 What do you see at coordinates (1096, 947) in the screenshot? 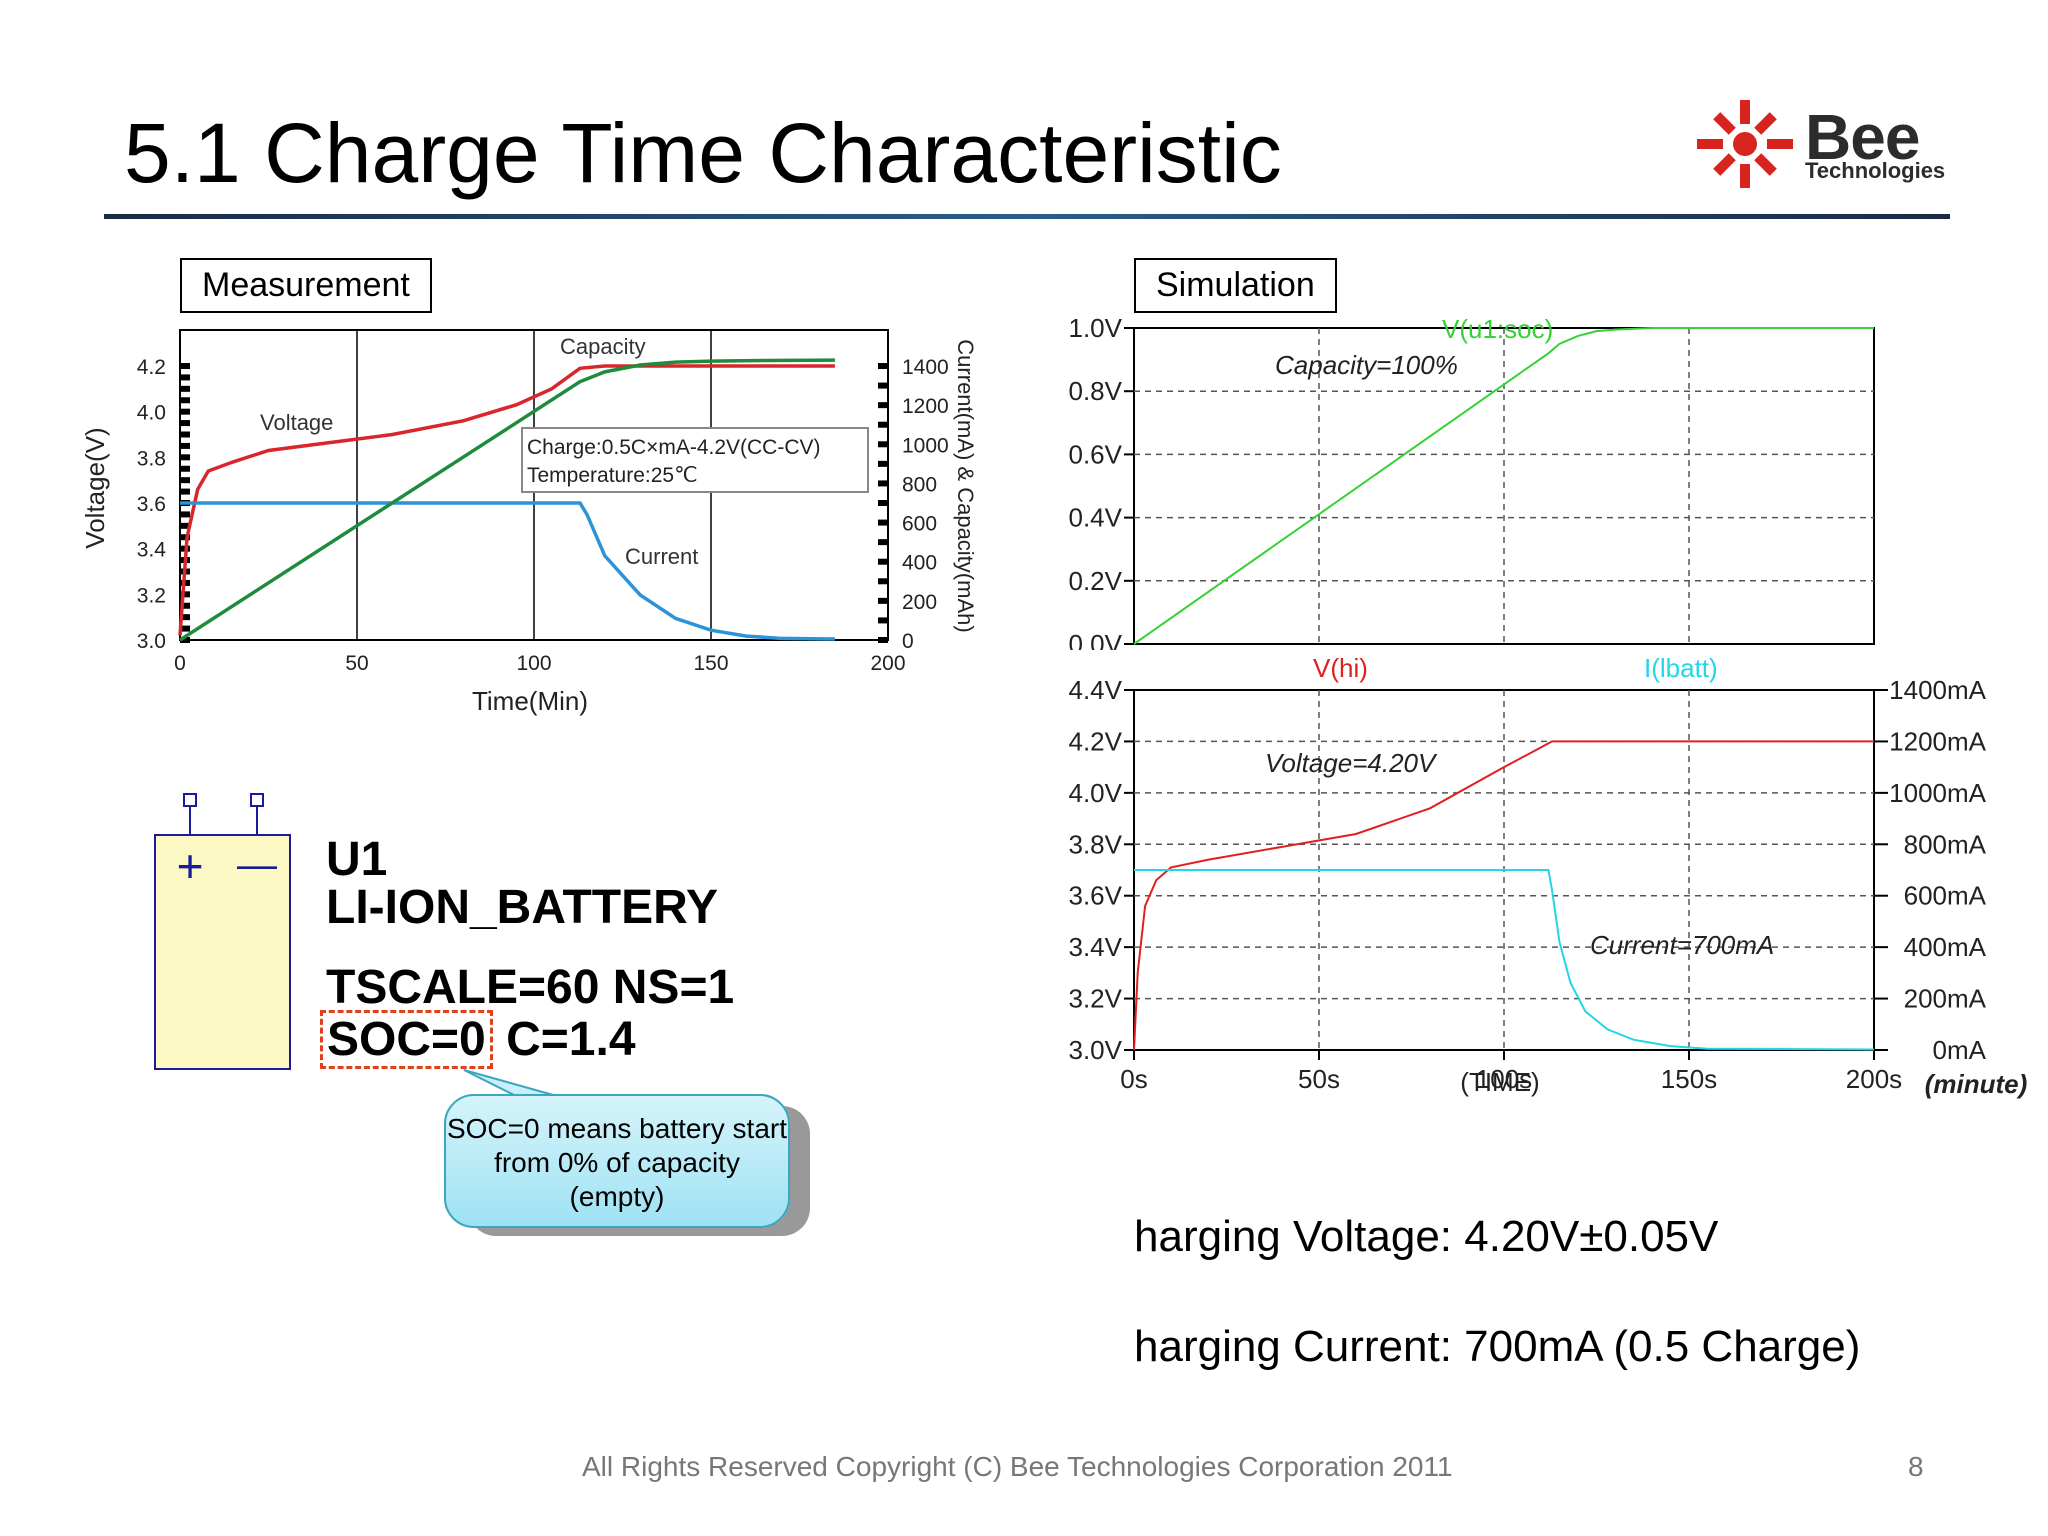
I see `y-tick-label: 3.4V` at bounding box center [1096, 947].